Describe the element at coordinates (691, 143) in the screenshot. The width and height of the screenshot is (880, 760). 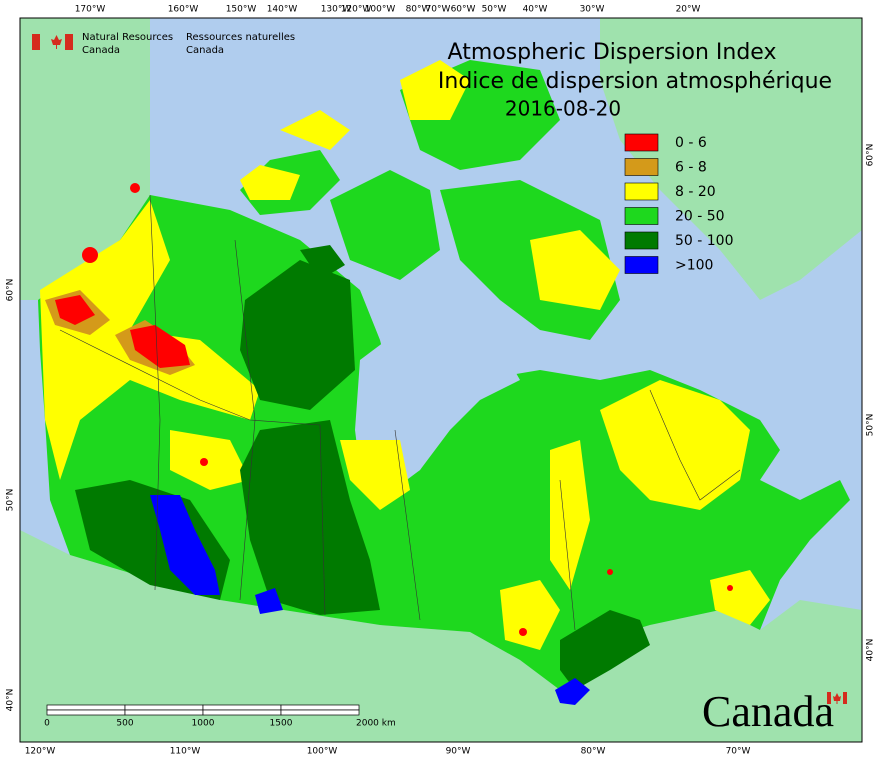
I see `legend-label: 0 - 6` at that location.